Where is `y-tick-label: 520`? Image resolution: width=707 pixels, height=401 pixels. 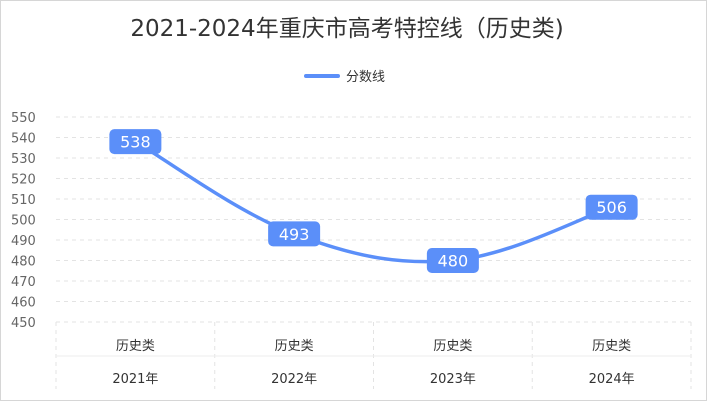 y-tick-label: 520 is located at coordinates (23, 180).